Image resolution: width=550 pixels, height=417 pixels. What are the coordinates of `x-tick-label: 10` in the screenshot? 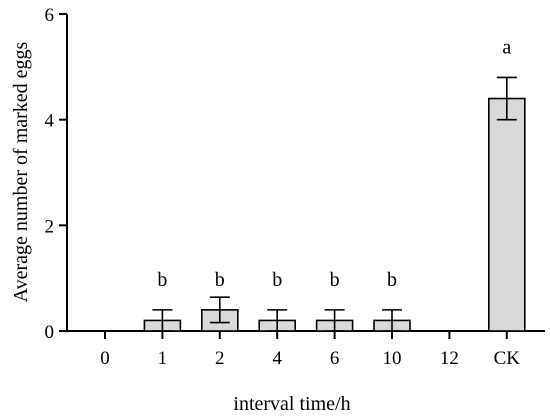 It's located at (392, 358).